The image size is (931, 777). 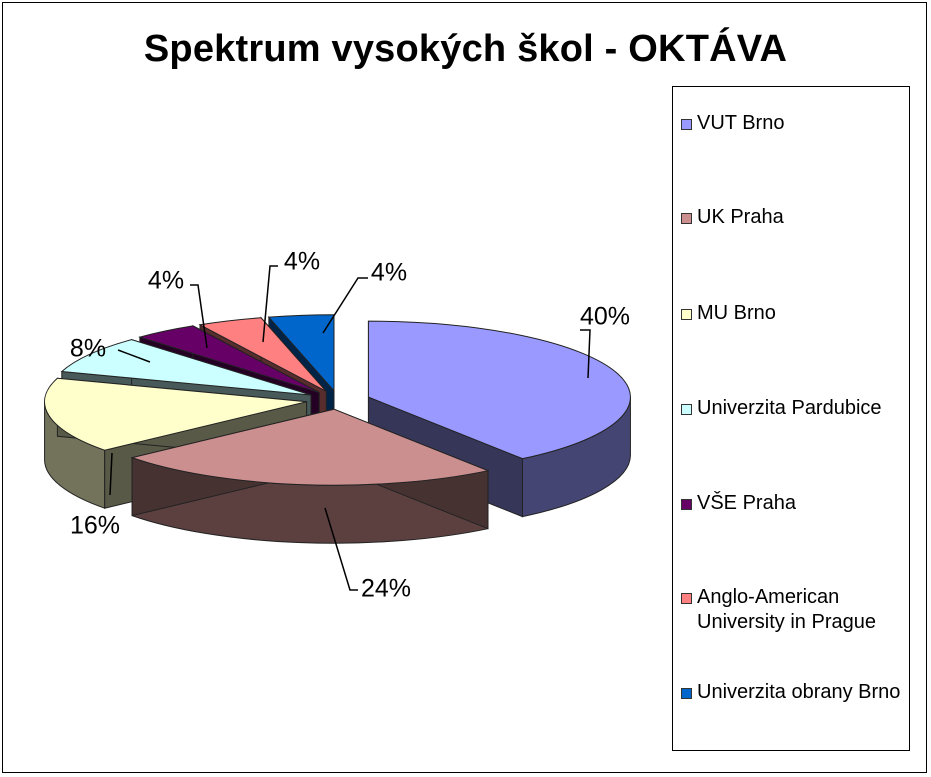 I want to click on legend-item: MU Brno, so click(x=795, y=313).